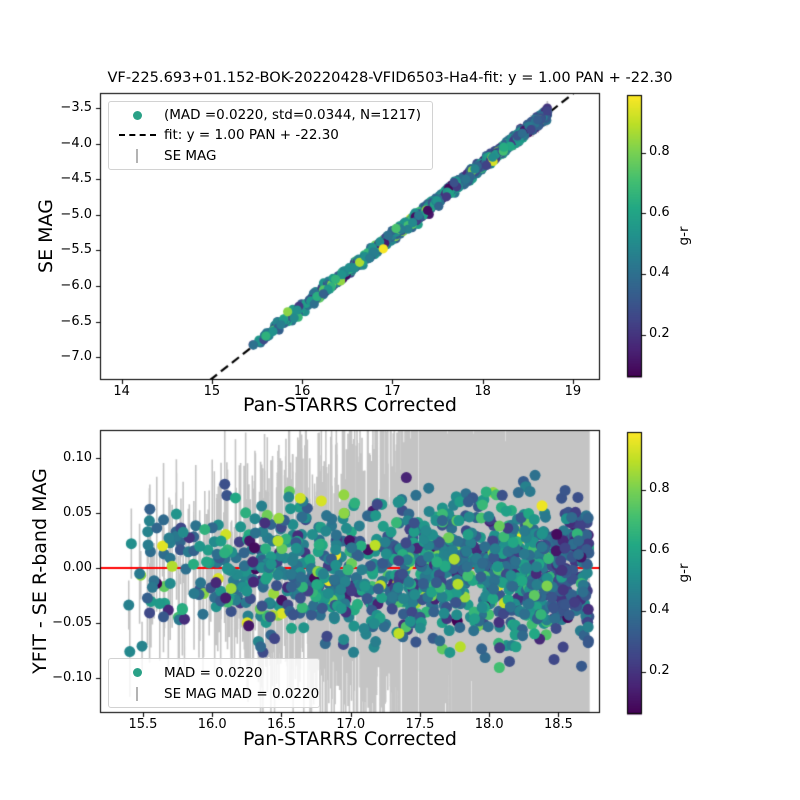 The height and width of the screenshot is (800, 800). Describe the element at coordinates (121, 391) in the screenshot. I see `tick-label: 14` at that location.